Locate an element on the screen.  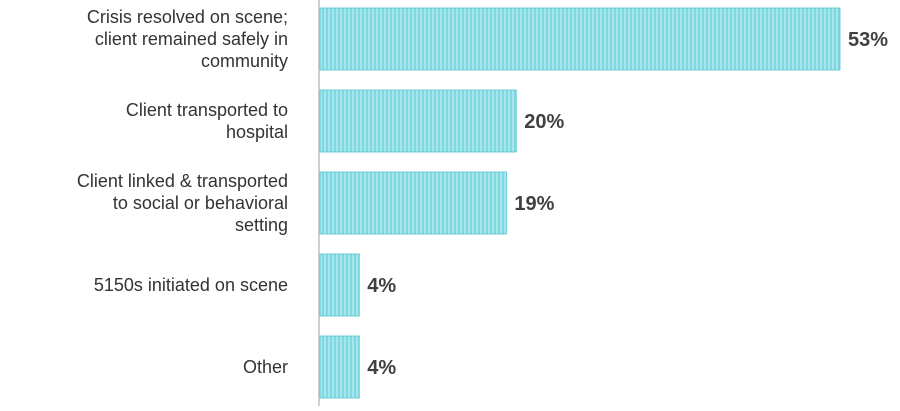
category-label-3-line-0: 5150s initiated on scene is located at coordinates (191, 285).